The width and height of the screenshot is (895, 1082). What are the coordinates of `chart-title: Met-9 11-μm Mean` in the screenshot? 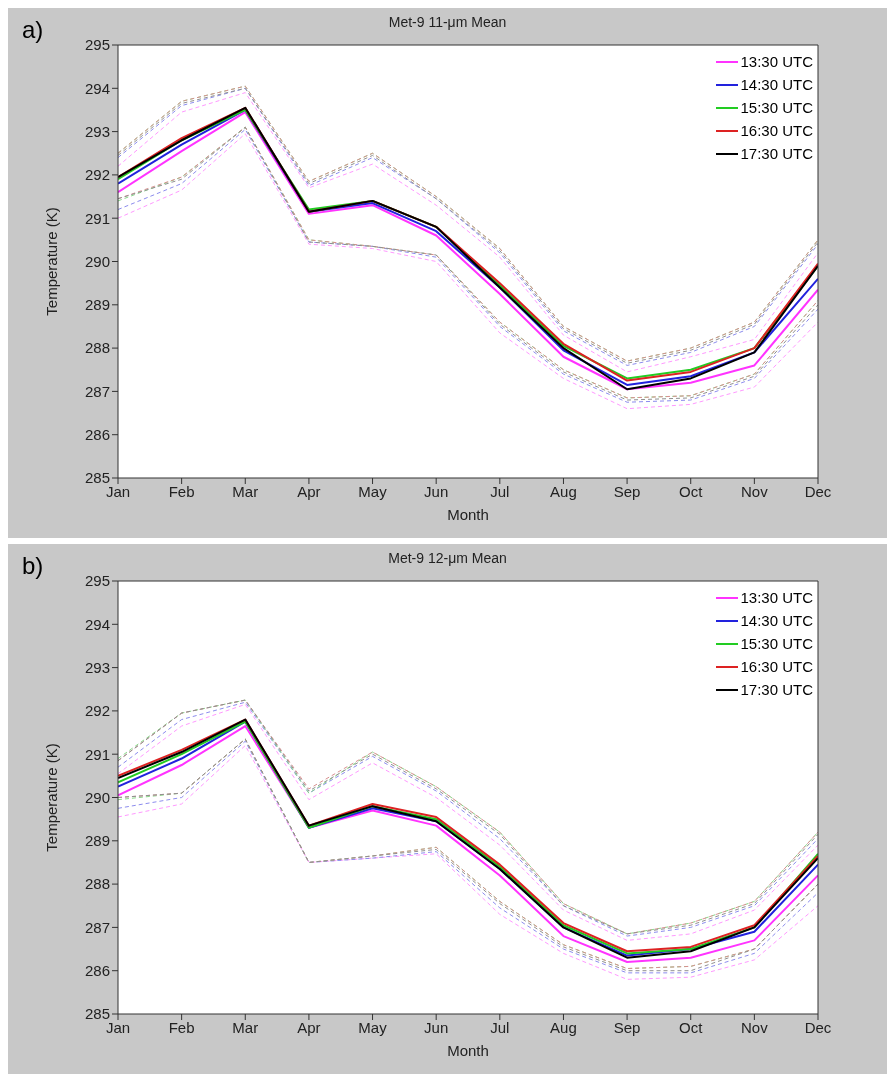 It's located at (447, 22).